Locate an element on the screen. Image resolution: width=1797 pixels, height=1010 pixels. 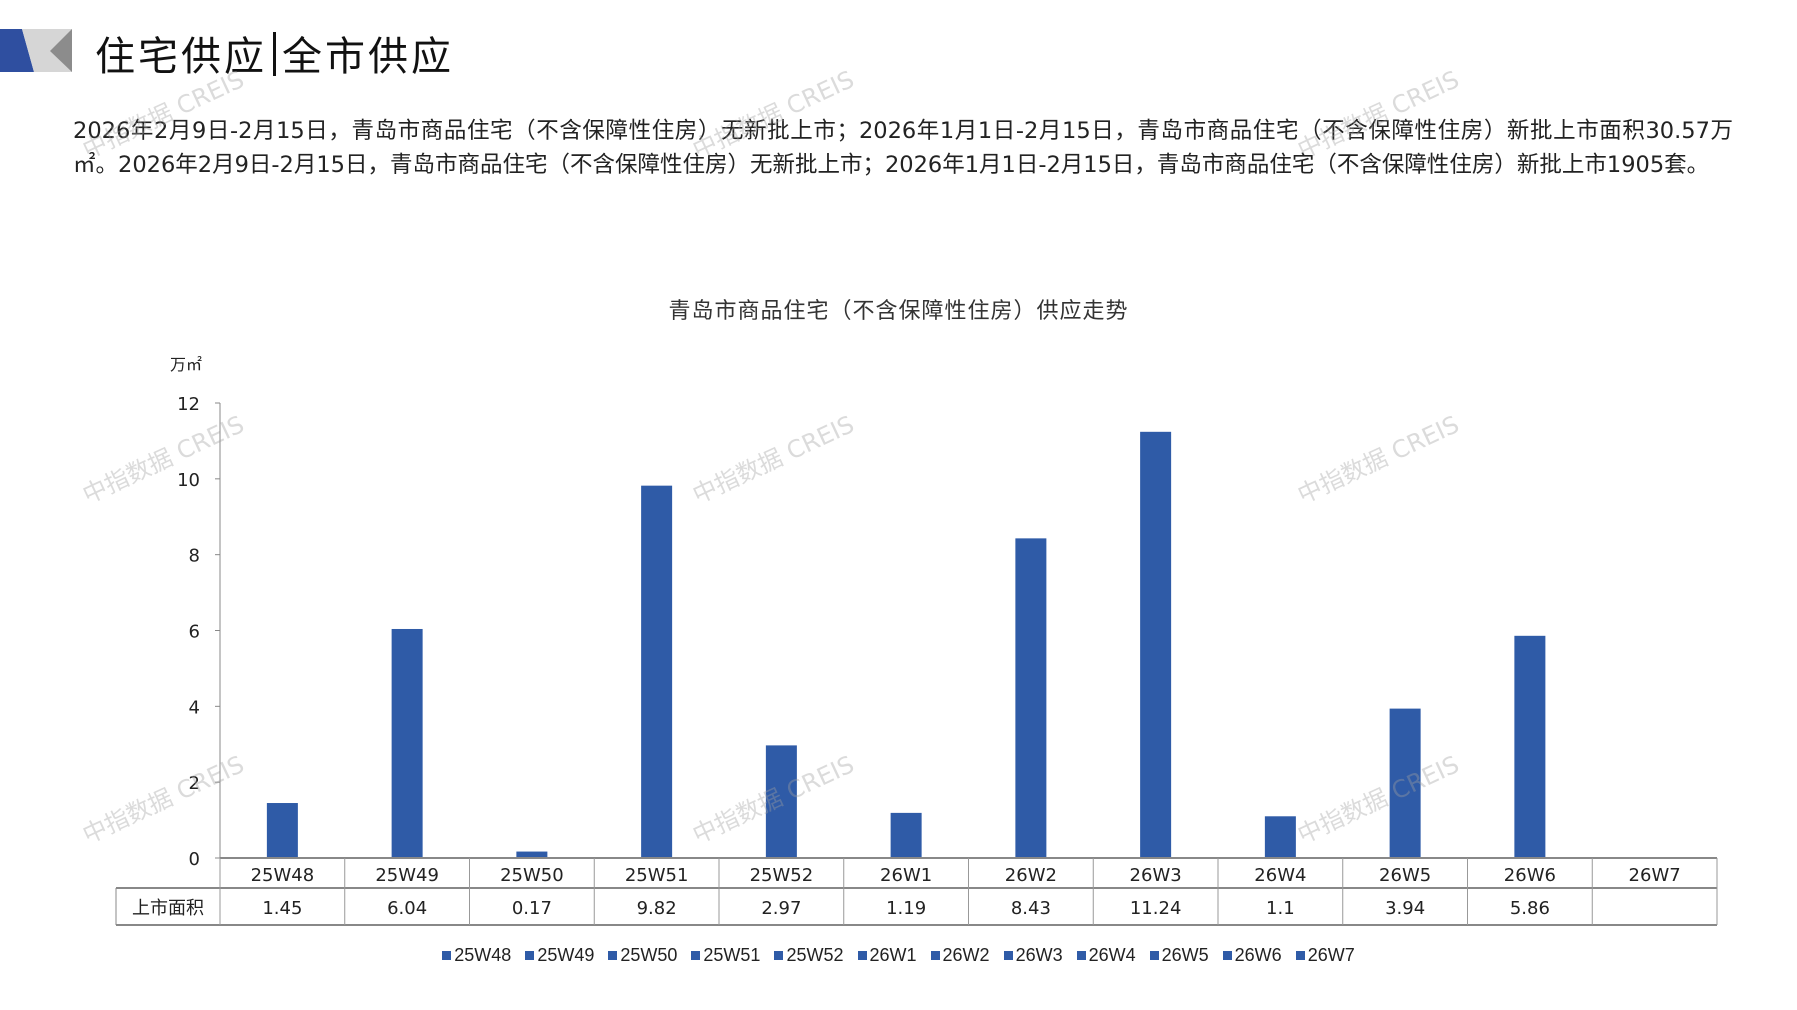
data-label: 2.97 is located at coordinates (781, 908).